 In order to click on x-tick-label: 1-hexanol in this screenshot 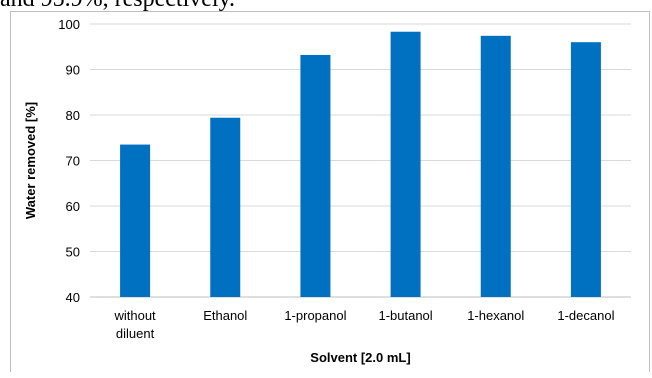, I will do `click(495, 315)`.